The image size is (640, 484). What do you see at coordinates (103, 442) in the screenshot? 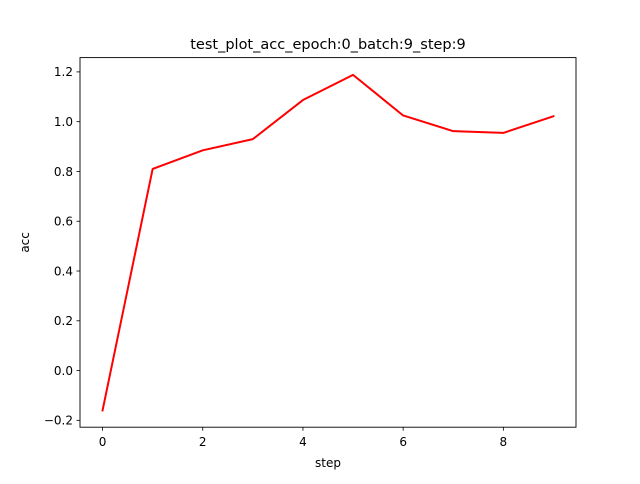
I see `x-tick-label: 0` at bounding box center [103, 442].